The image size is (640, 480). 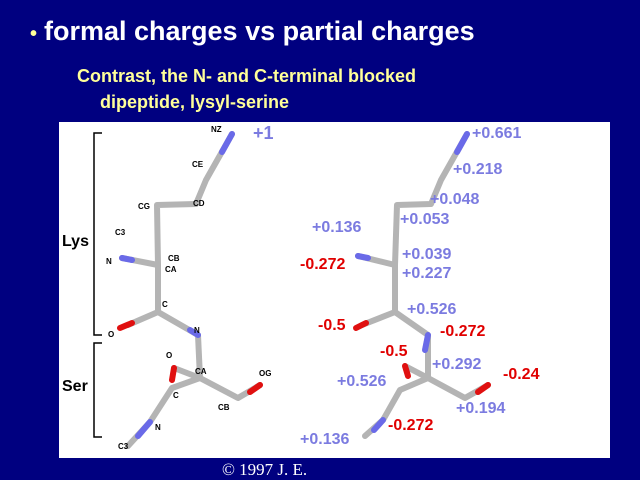 I want to click on partial-charge: +0.194, so click(x=480, y=408).